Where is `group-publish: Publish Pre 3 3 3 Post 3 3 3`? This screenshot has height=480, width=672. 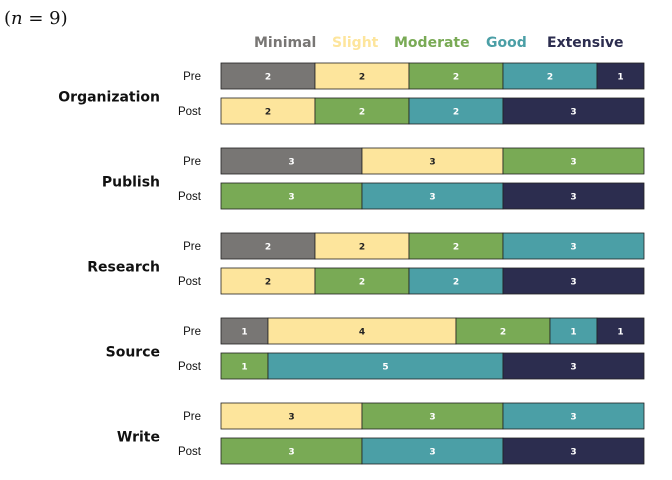 group-publish: Publish Pre 3 3 3 Post 3 3 3 is located at coordinates (373, 178).